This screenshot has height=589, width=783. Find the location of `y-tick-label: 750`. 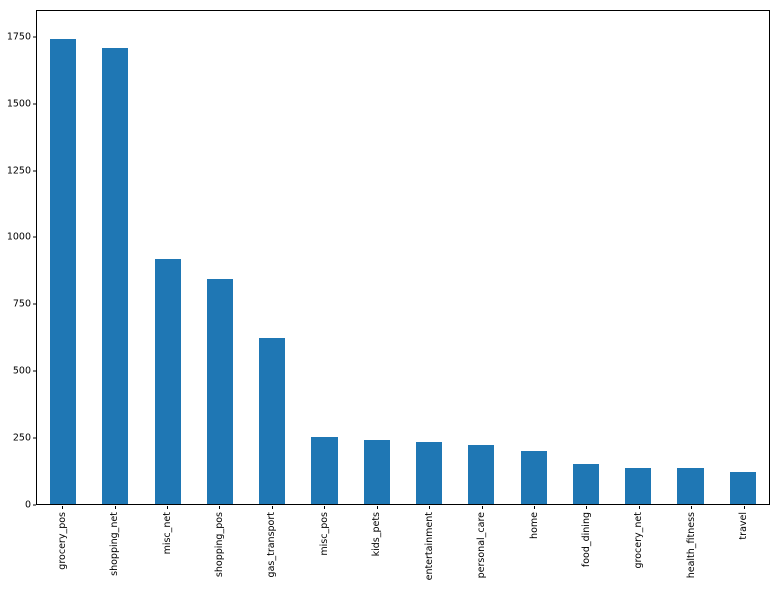

y-tick-label: 750 is located at coordinates (21, 304).